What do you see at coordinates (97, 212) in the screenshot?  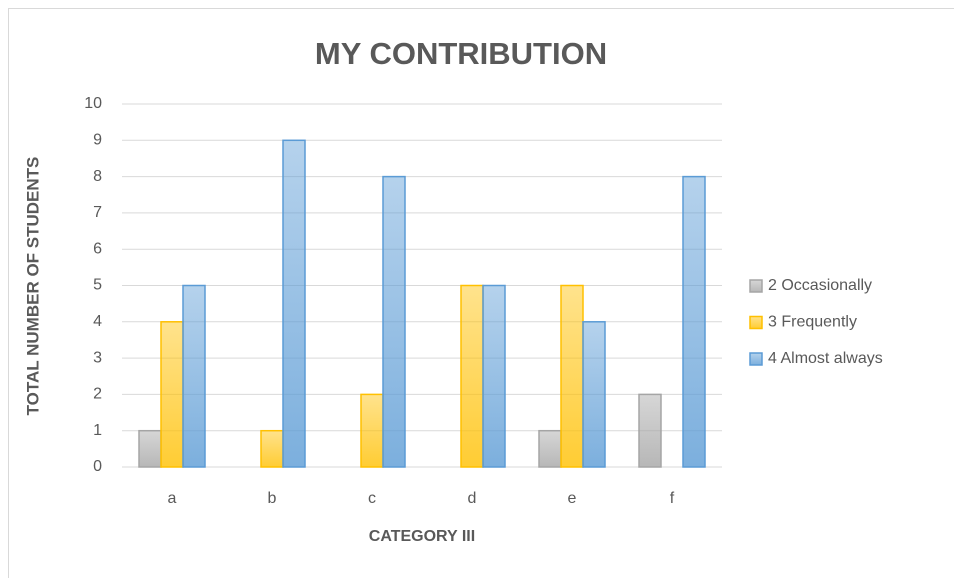 I see `y-tick-label: 7` at bounding box center [97, 212].